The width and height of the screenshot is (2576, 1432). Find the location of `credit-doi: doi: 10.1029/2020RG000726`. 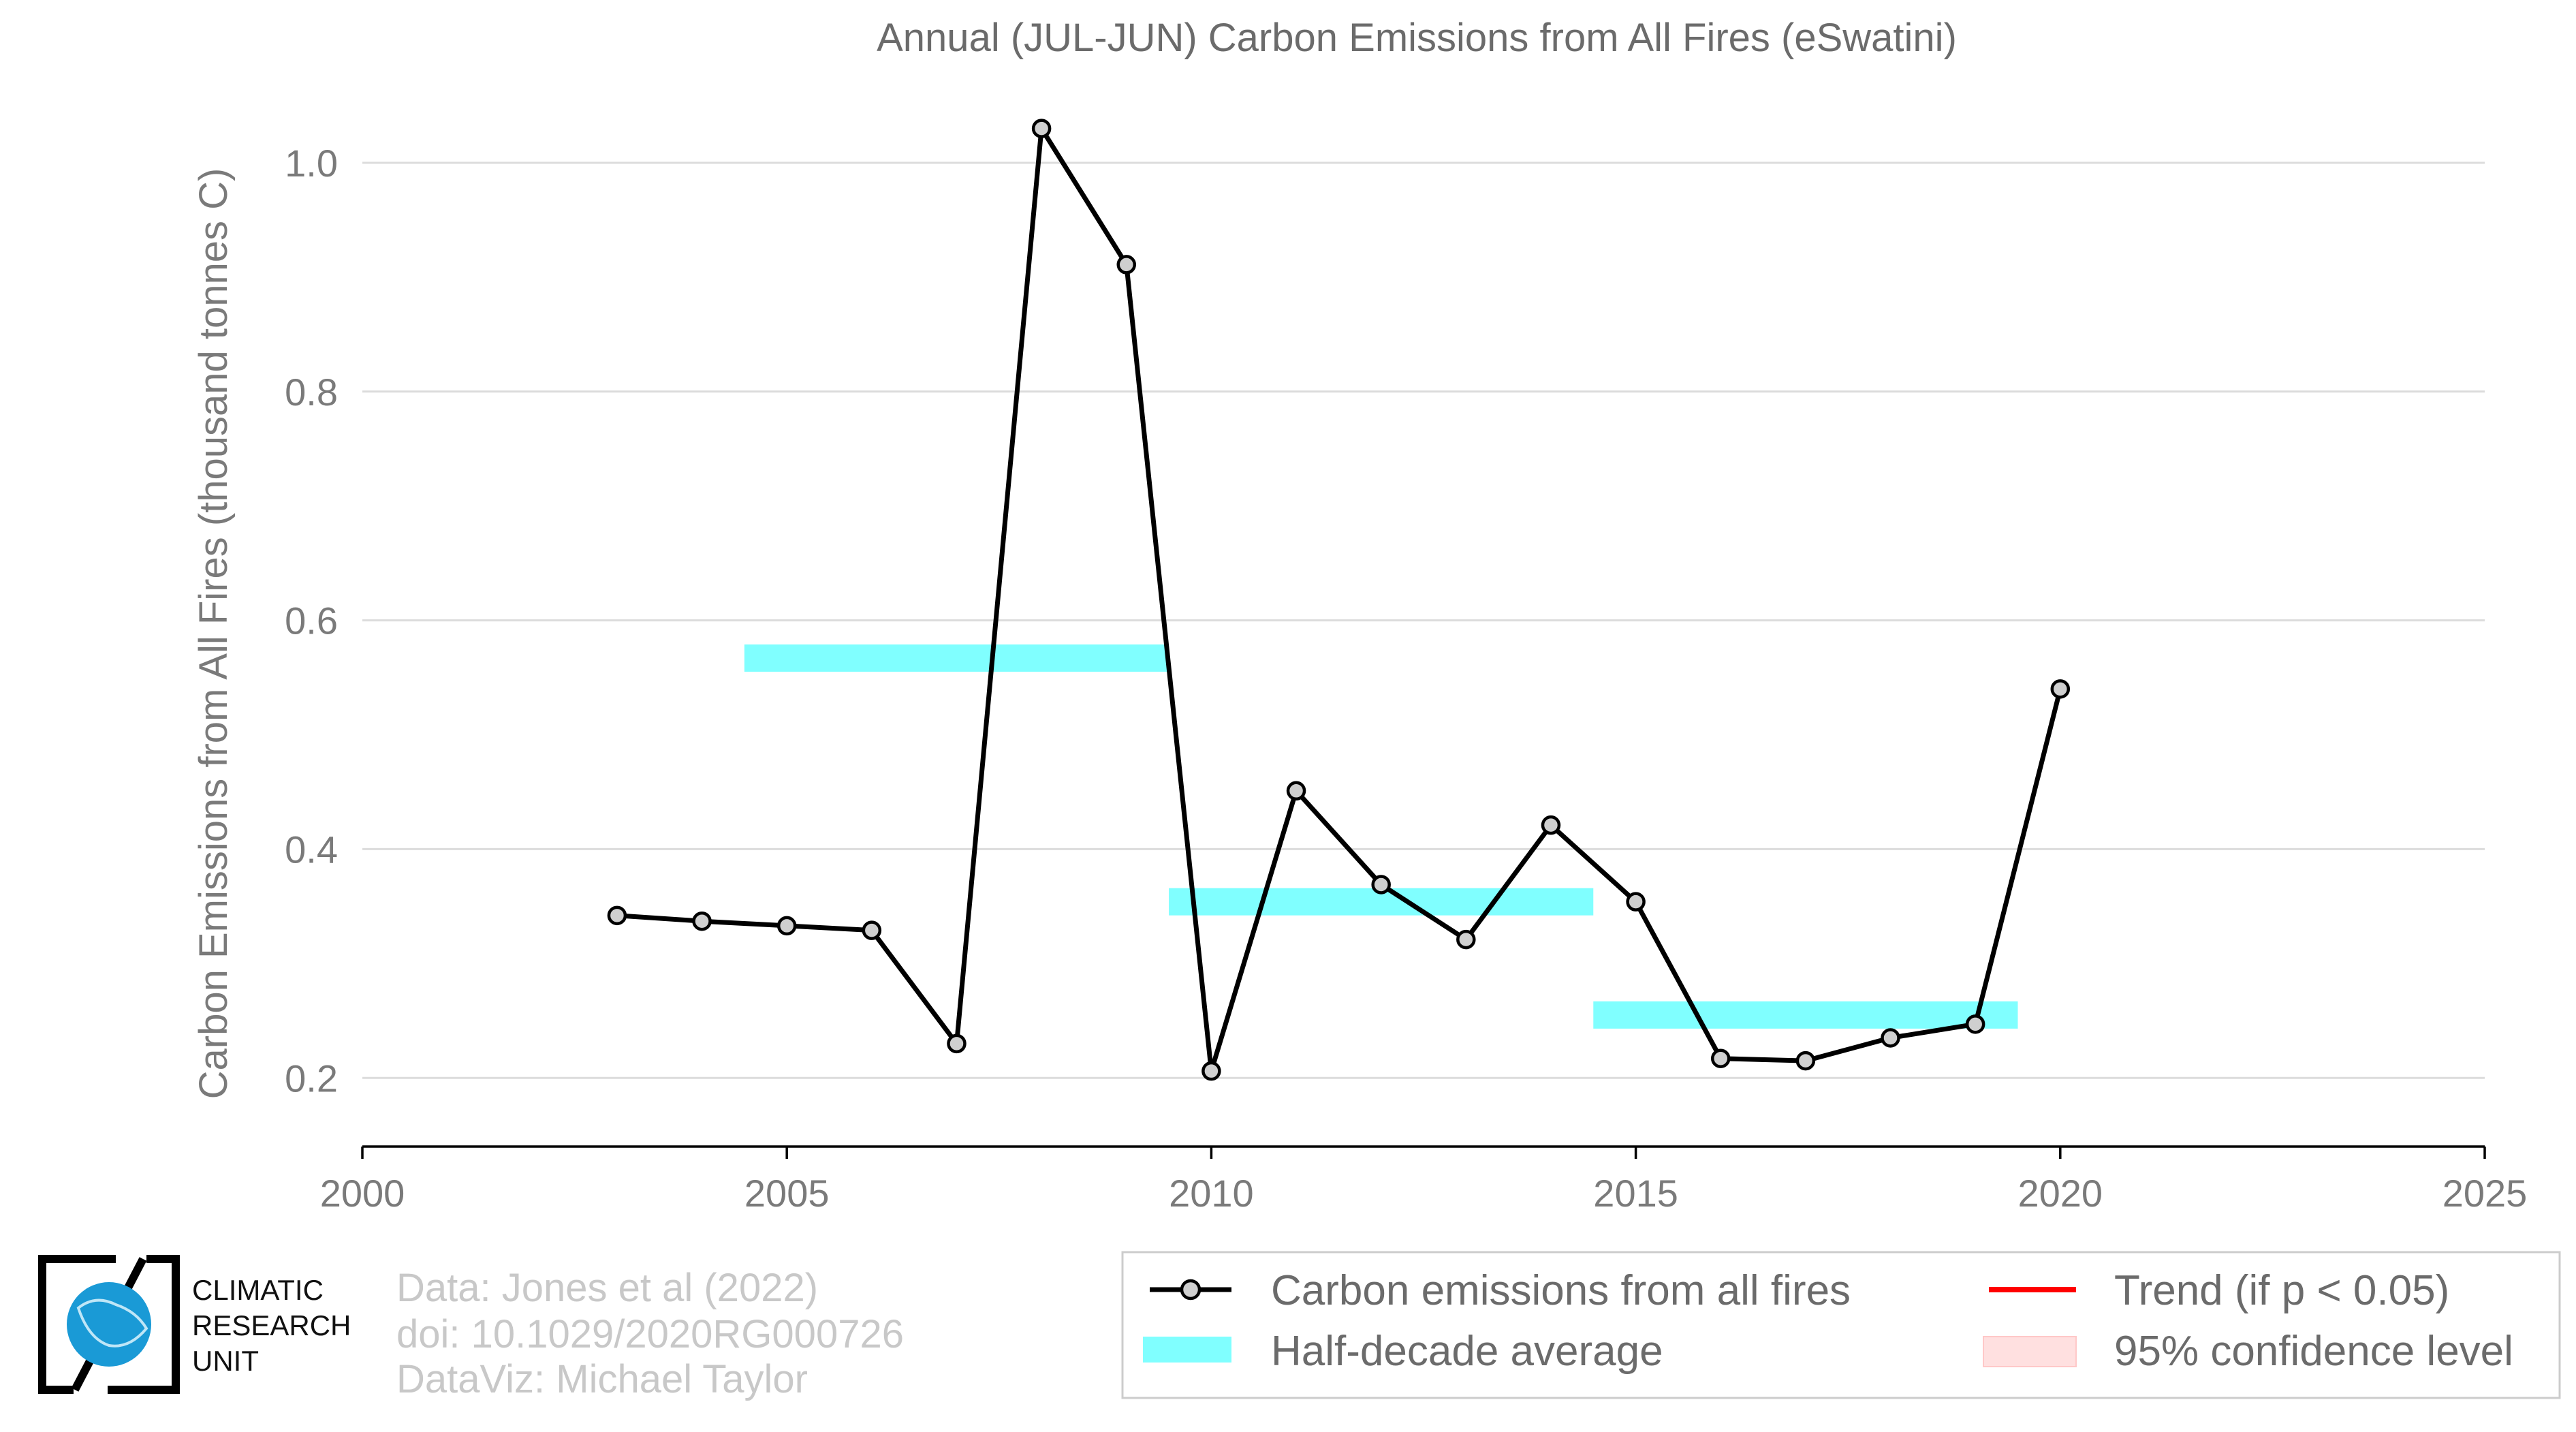

credit-doi: doi: 10.1029/2020RG000726 is located at coordinates (650, 1334).